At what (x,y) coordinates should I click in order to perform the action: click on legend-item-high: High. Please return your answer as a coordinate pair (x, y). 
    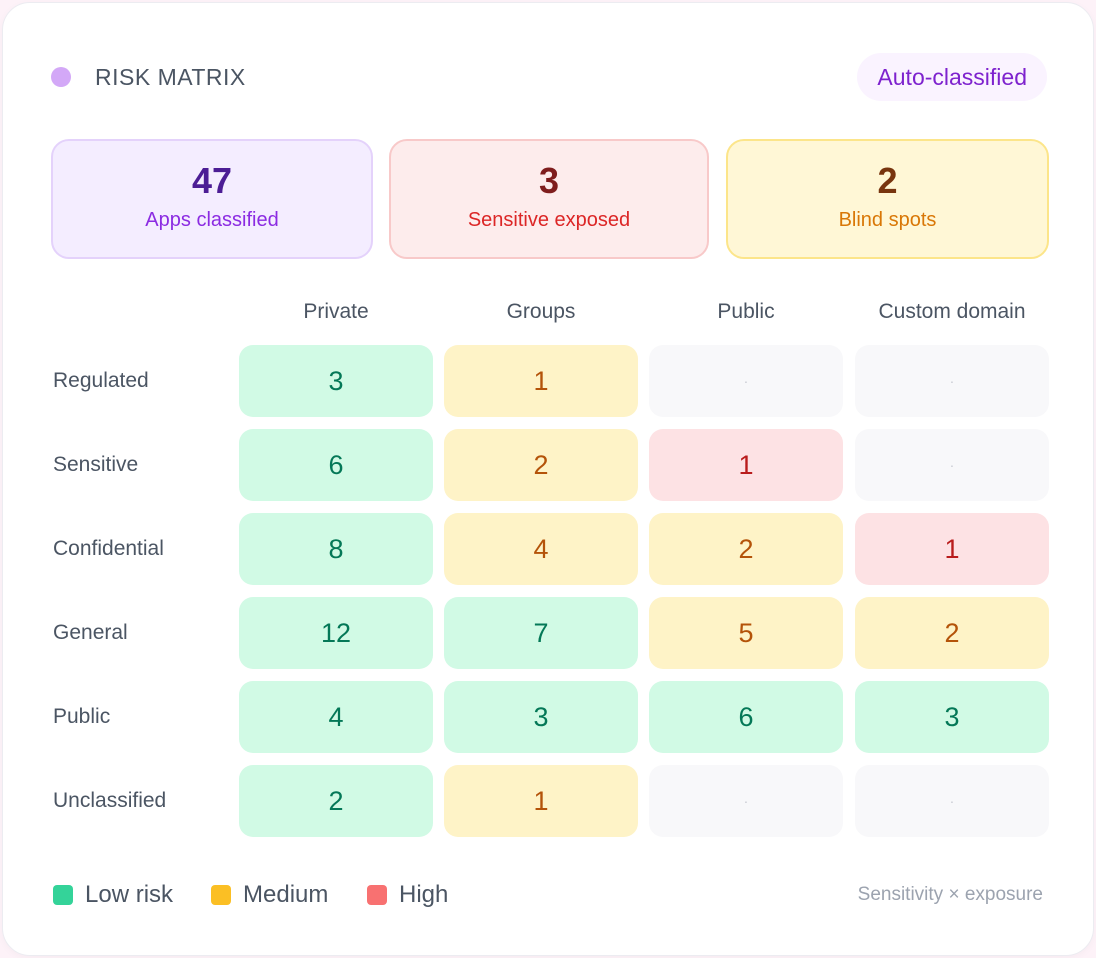
    Looking at the image, I should click on (427, 895).